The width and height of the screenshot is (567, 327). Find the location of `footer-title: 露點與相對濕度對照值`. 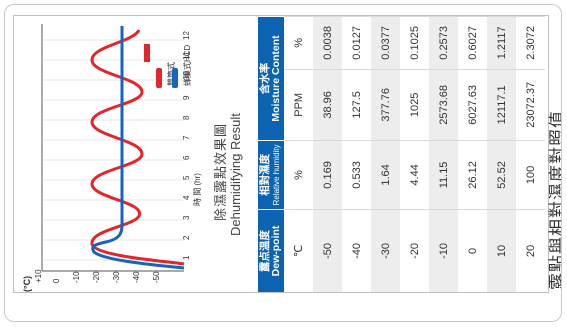

footer-title: 露點與相對濕度對照值 is located at coordinates (555, 200).